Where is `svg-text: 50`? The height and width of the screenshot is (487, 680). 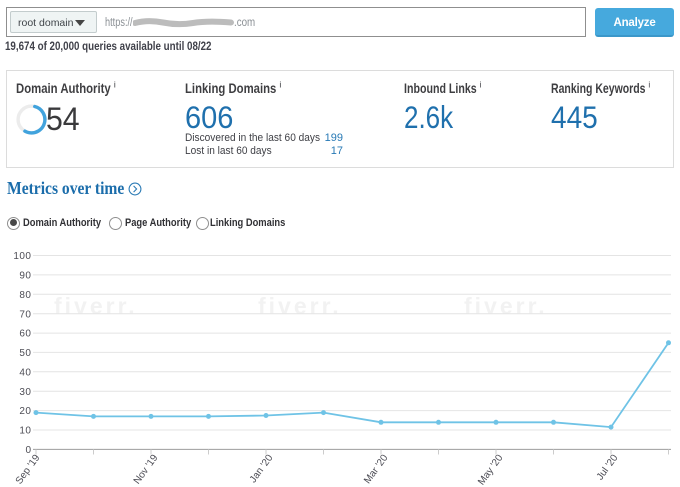 svg-text: 50 is located at coordinates (25, 353).